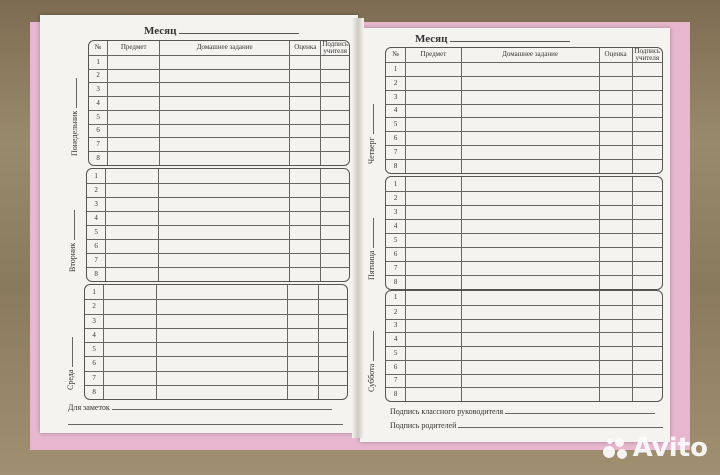 The height and width of the screenshot is (475, 720). Describe the element at coordinates (395, 282) in the screenshot. I see `row-number: 8` at that location.